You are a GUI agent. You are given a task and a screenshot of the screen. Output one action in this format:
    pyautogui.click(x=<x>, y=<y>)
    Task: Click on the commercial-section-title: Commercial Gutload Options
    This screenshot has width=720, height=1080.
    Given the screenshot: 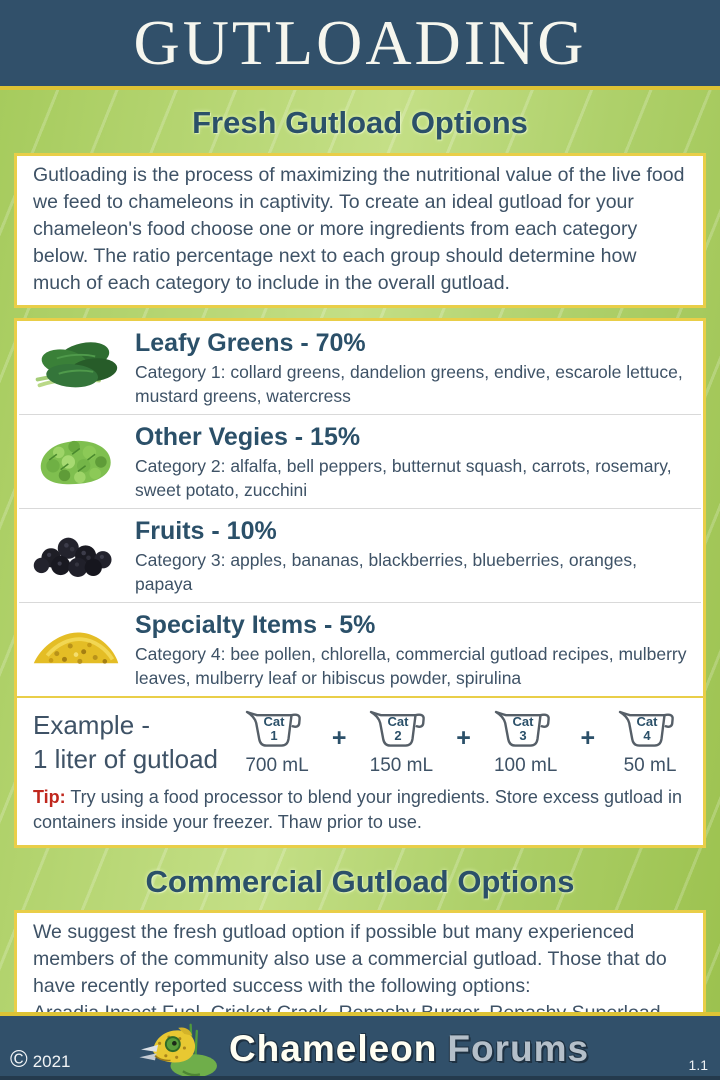 What is the action you would take?
    pyautogui.click(x=360, y=881)
    